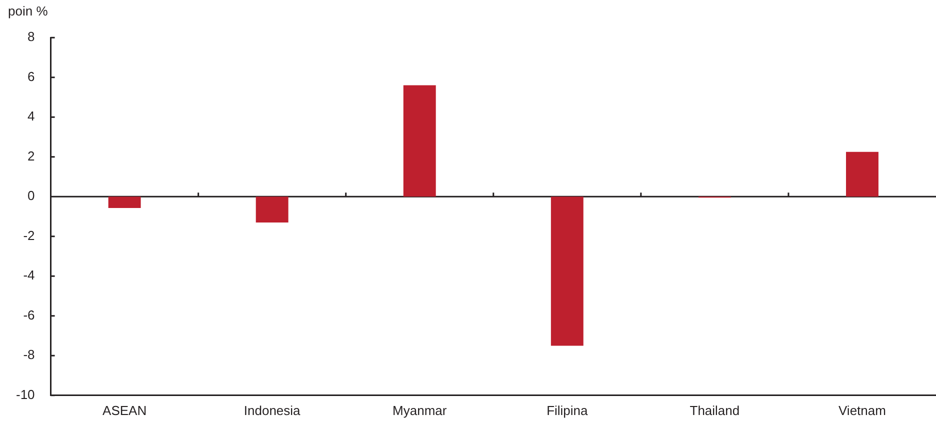  I want to click on y-tick-label: 0, so click(31, 196).